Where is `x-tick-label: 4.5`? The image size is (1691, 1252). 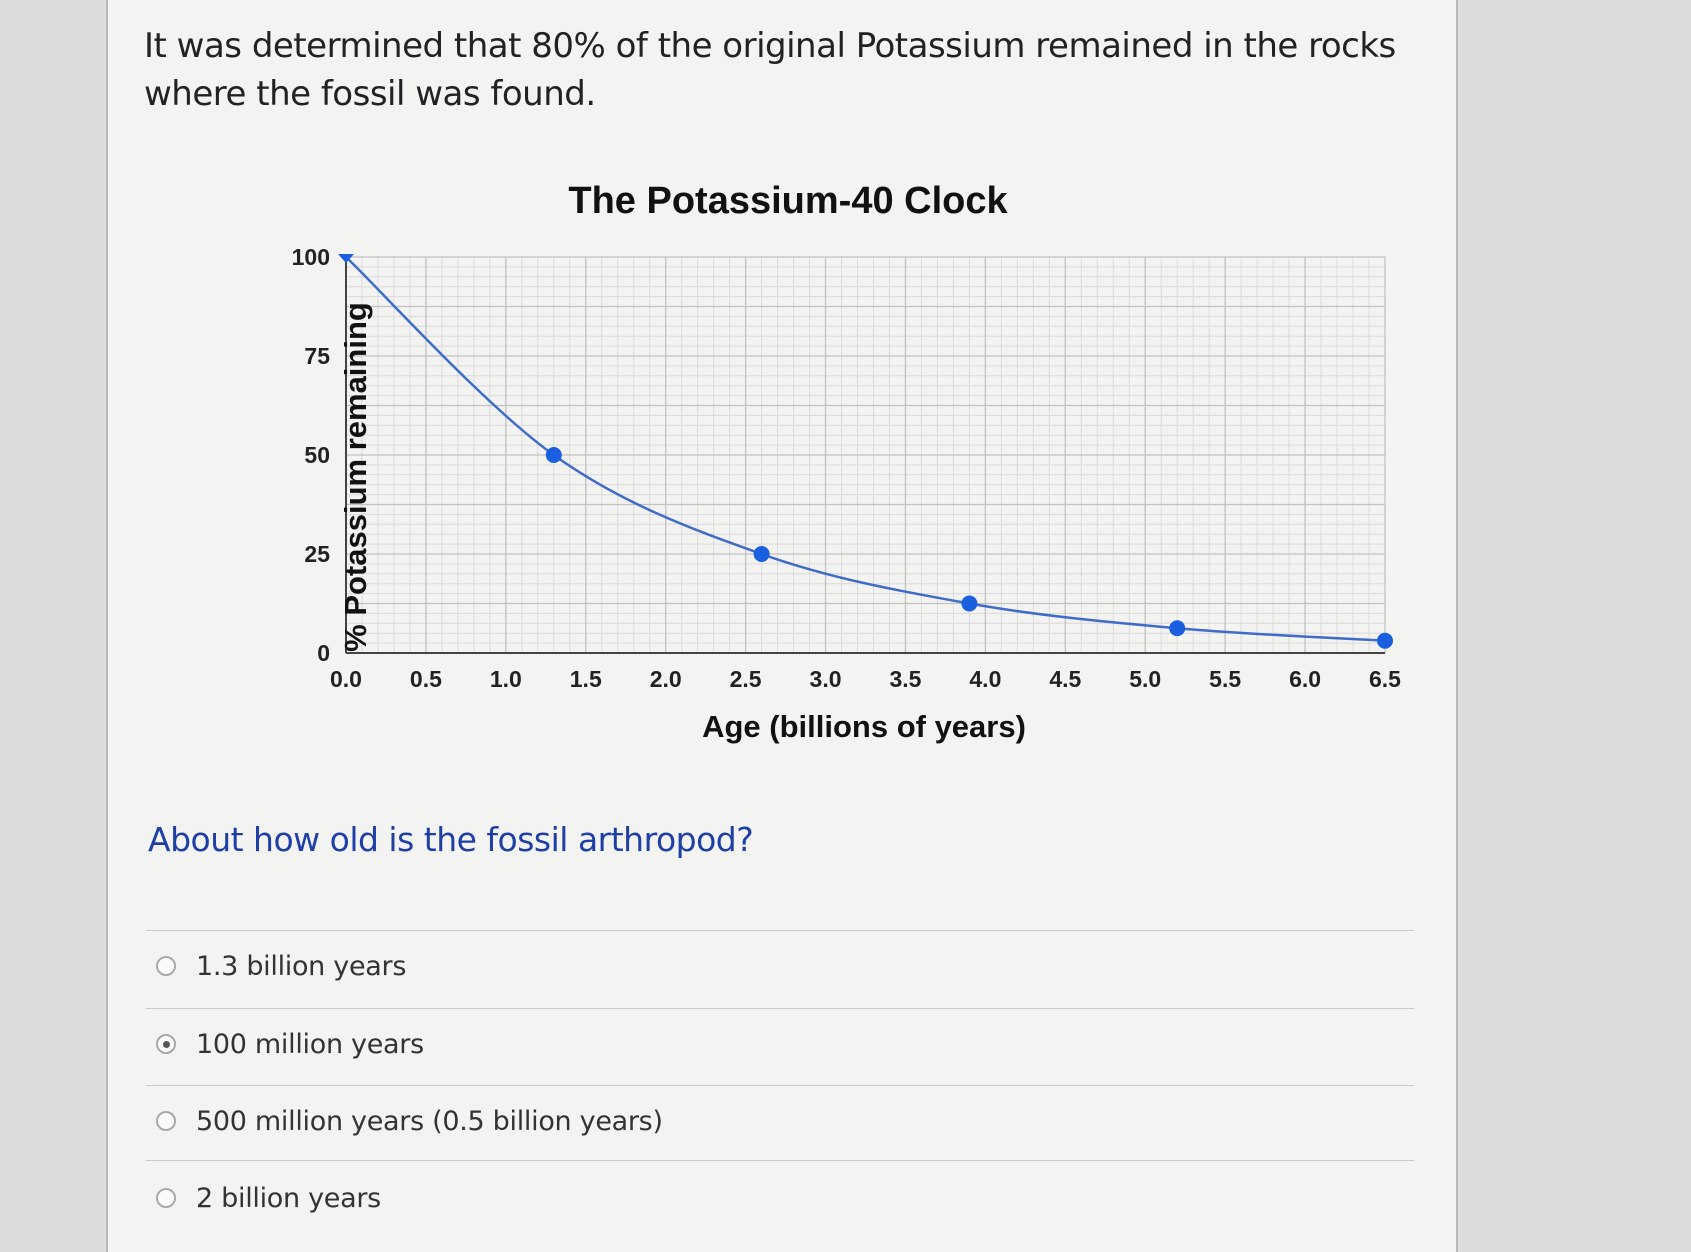
x-tick-label: 4.5 is located at coordinates (1065, 679).